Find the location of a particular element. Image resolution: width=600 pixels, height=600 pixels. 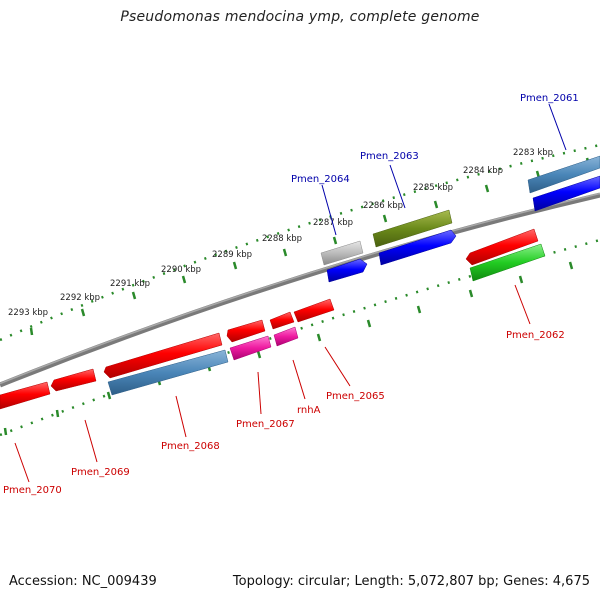

gene-label-pmen-2061: Pmen_2061 is located at coordinates (549, 98).